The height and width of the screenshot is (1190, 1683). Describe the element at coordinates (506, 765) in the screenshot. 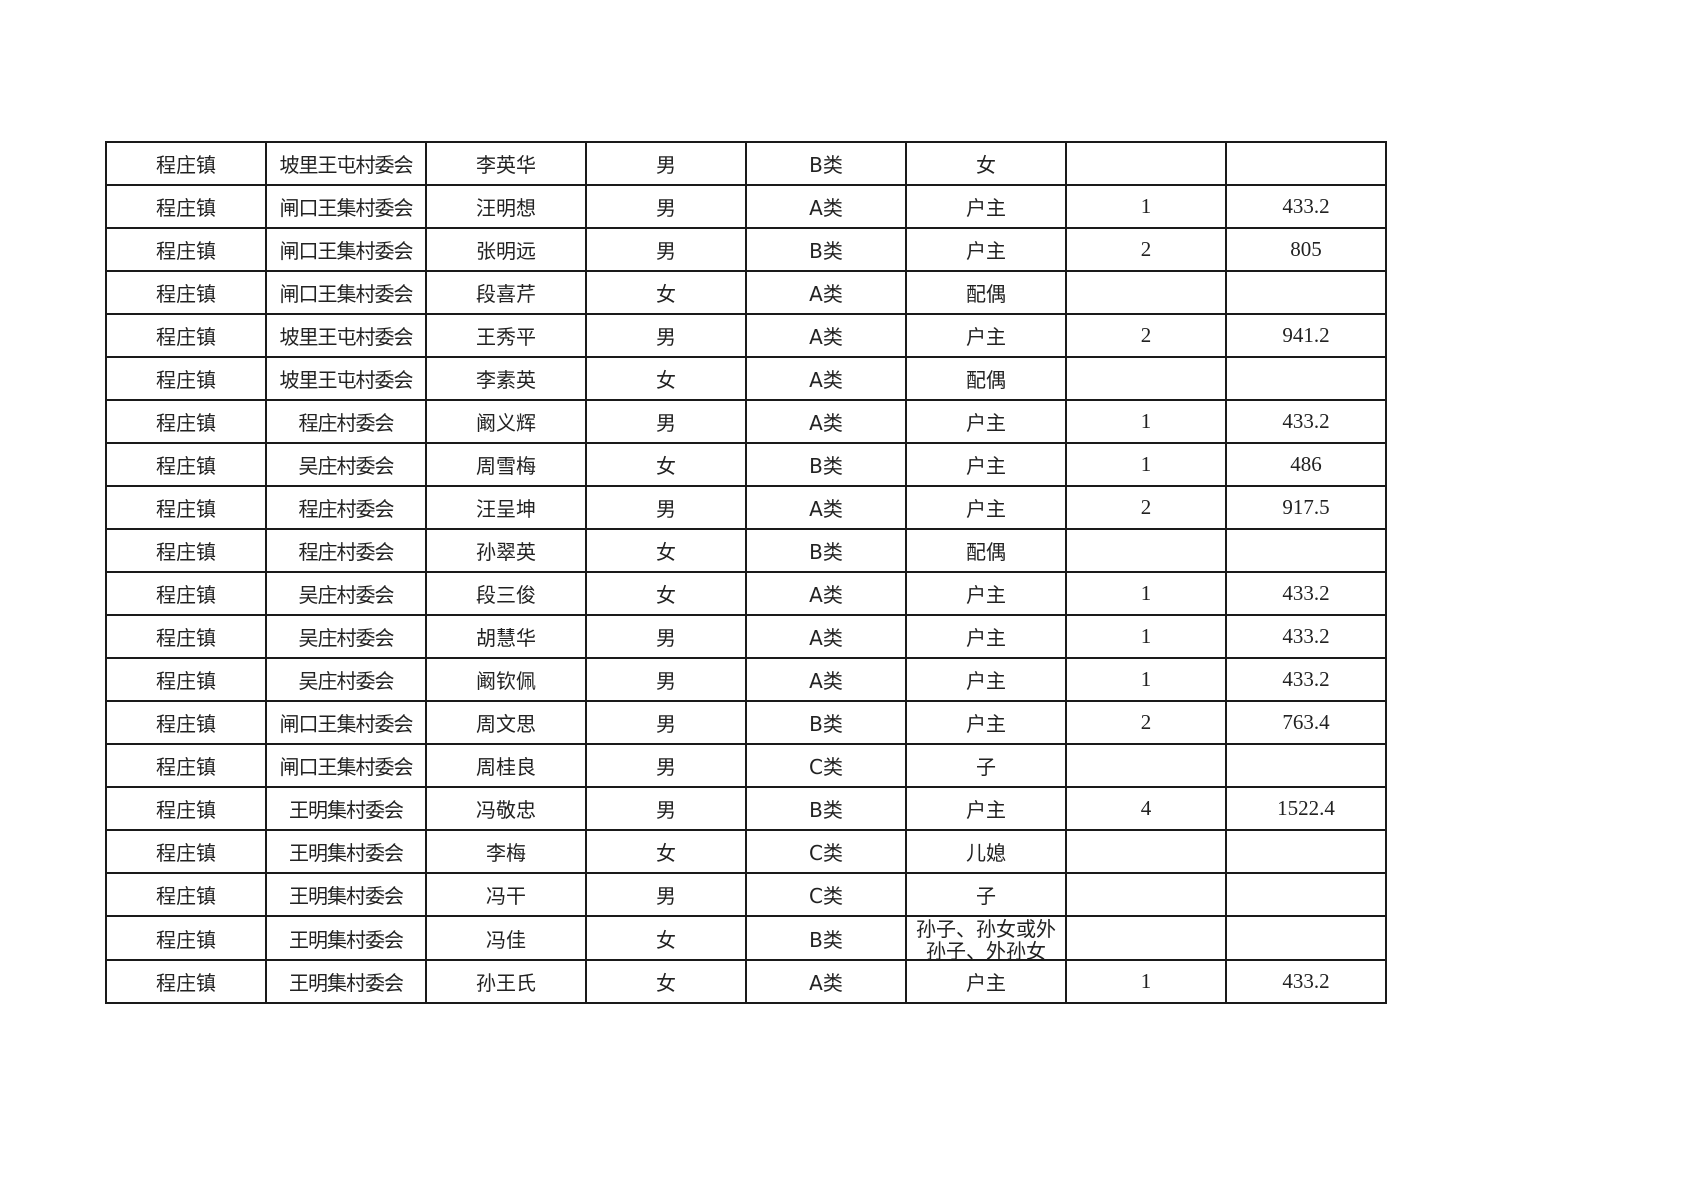

I see `name-cell: 周桂良` at that location.